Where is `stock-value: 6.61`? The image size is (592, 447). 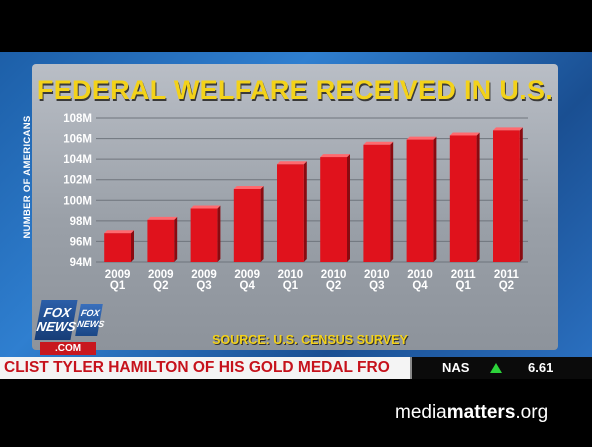 stock-value: 6.61 is located at coordinates (541, 367).